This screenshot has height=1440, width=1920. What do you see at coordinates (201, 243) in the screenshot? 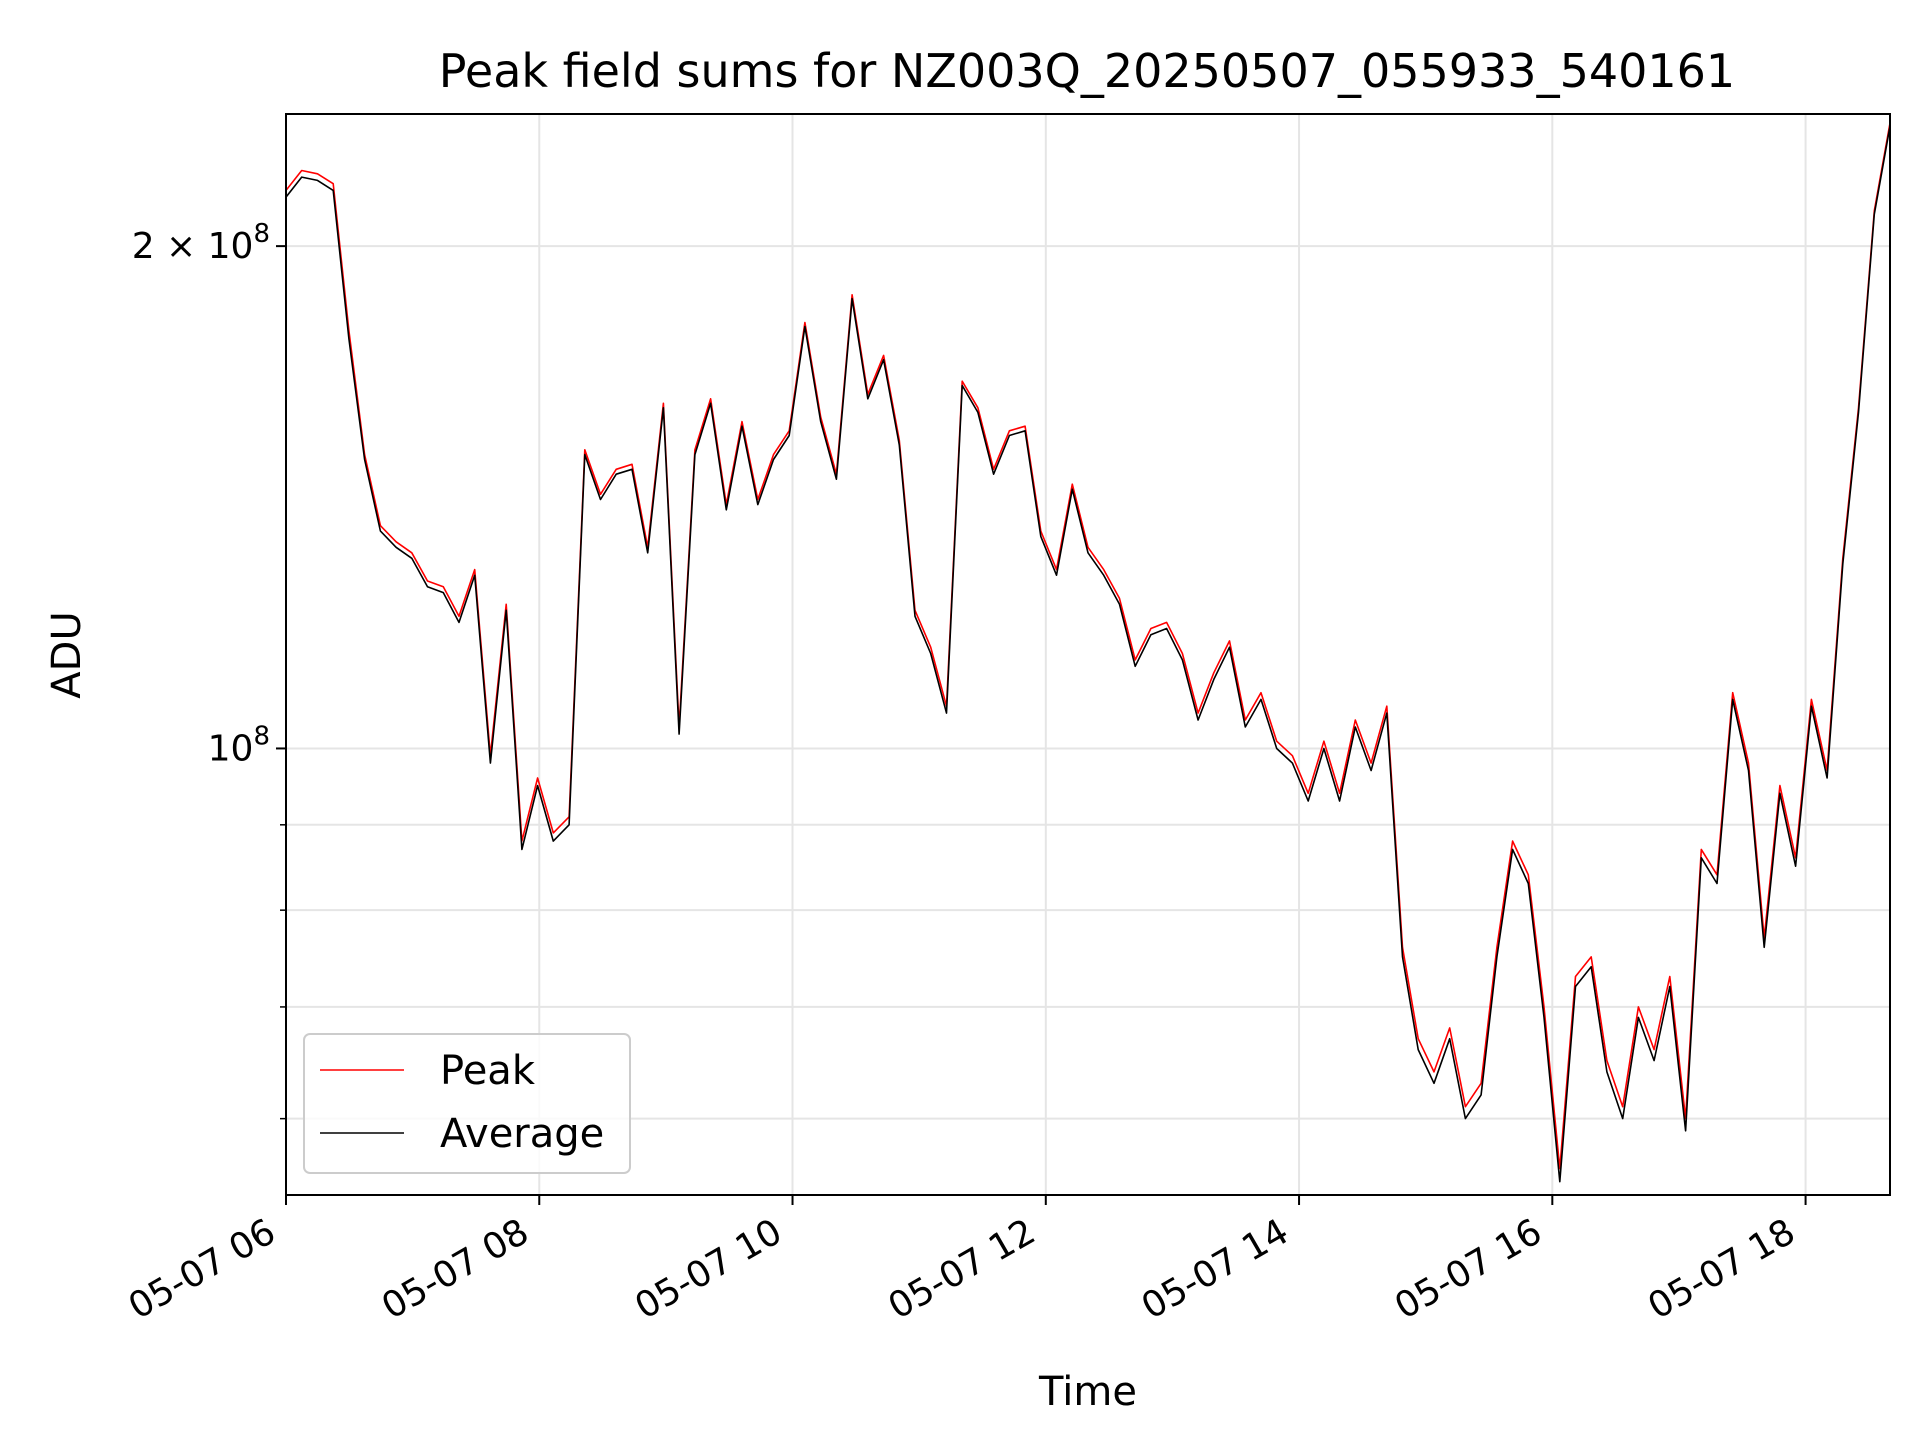
I see `y-tick-label: 2 × 108` at bounding box center [201, 243].